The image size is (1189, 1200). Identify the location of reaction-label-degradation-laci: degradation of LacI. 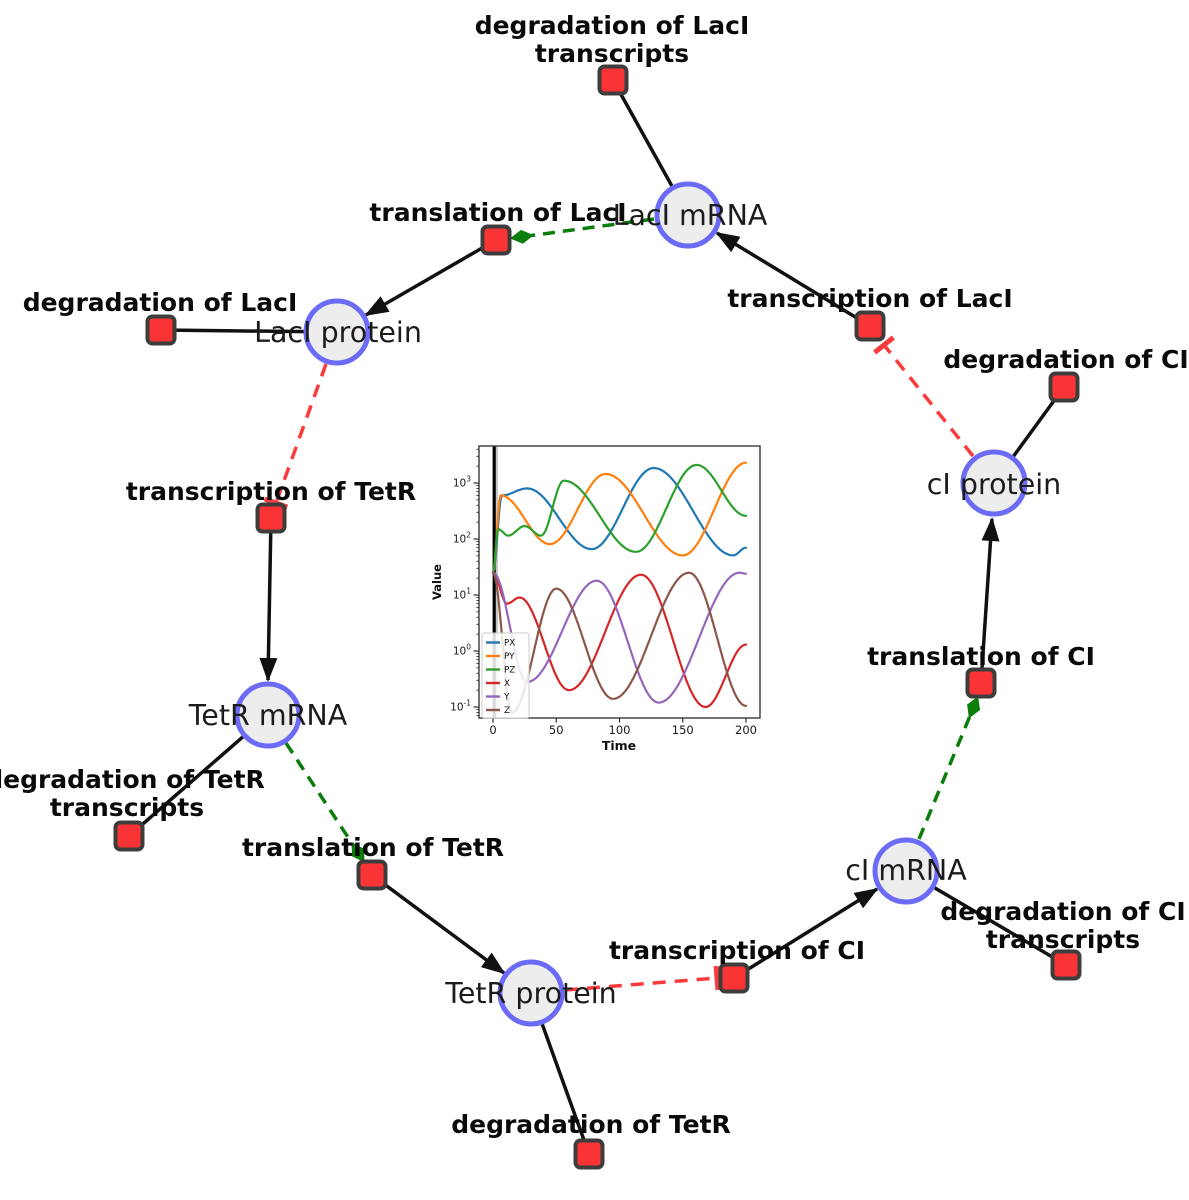
(160, 302).